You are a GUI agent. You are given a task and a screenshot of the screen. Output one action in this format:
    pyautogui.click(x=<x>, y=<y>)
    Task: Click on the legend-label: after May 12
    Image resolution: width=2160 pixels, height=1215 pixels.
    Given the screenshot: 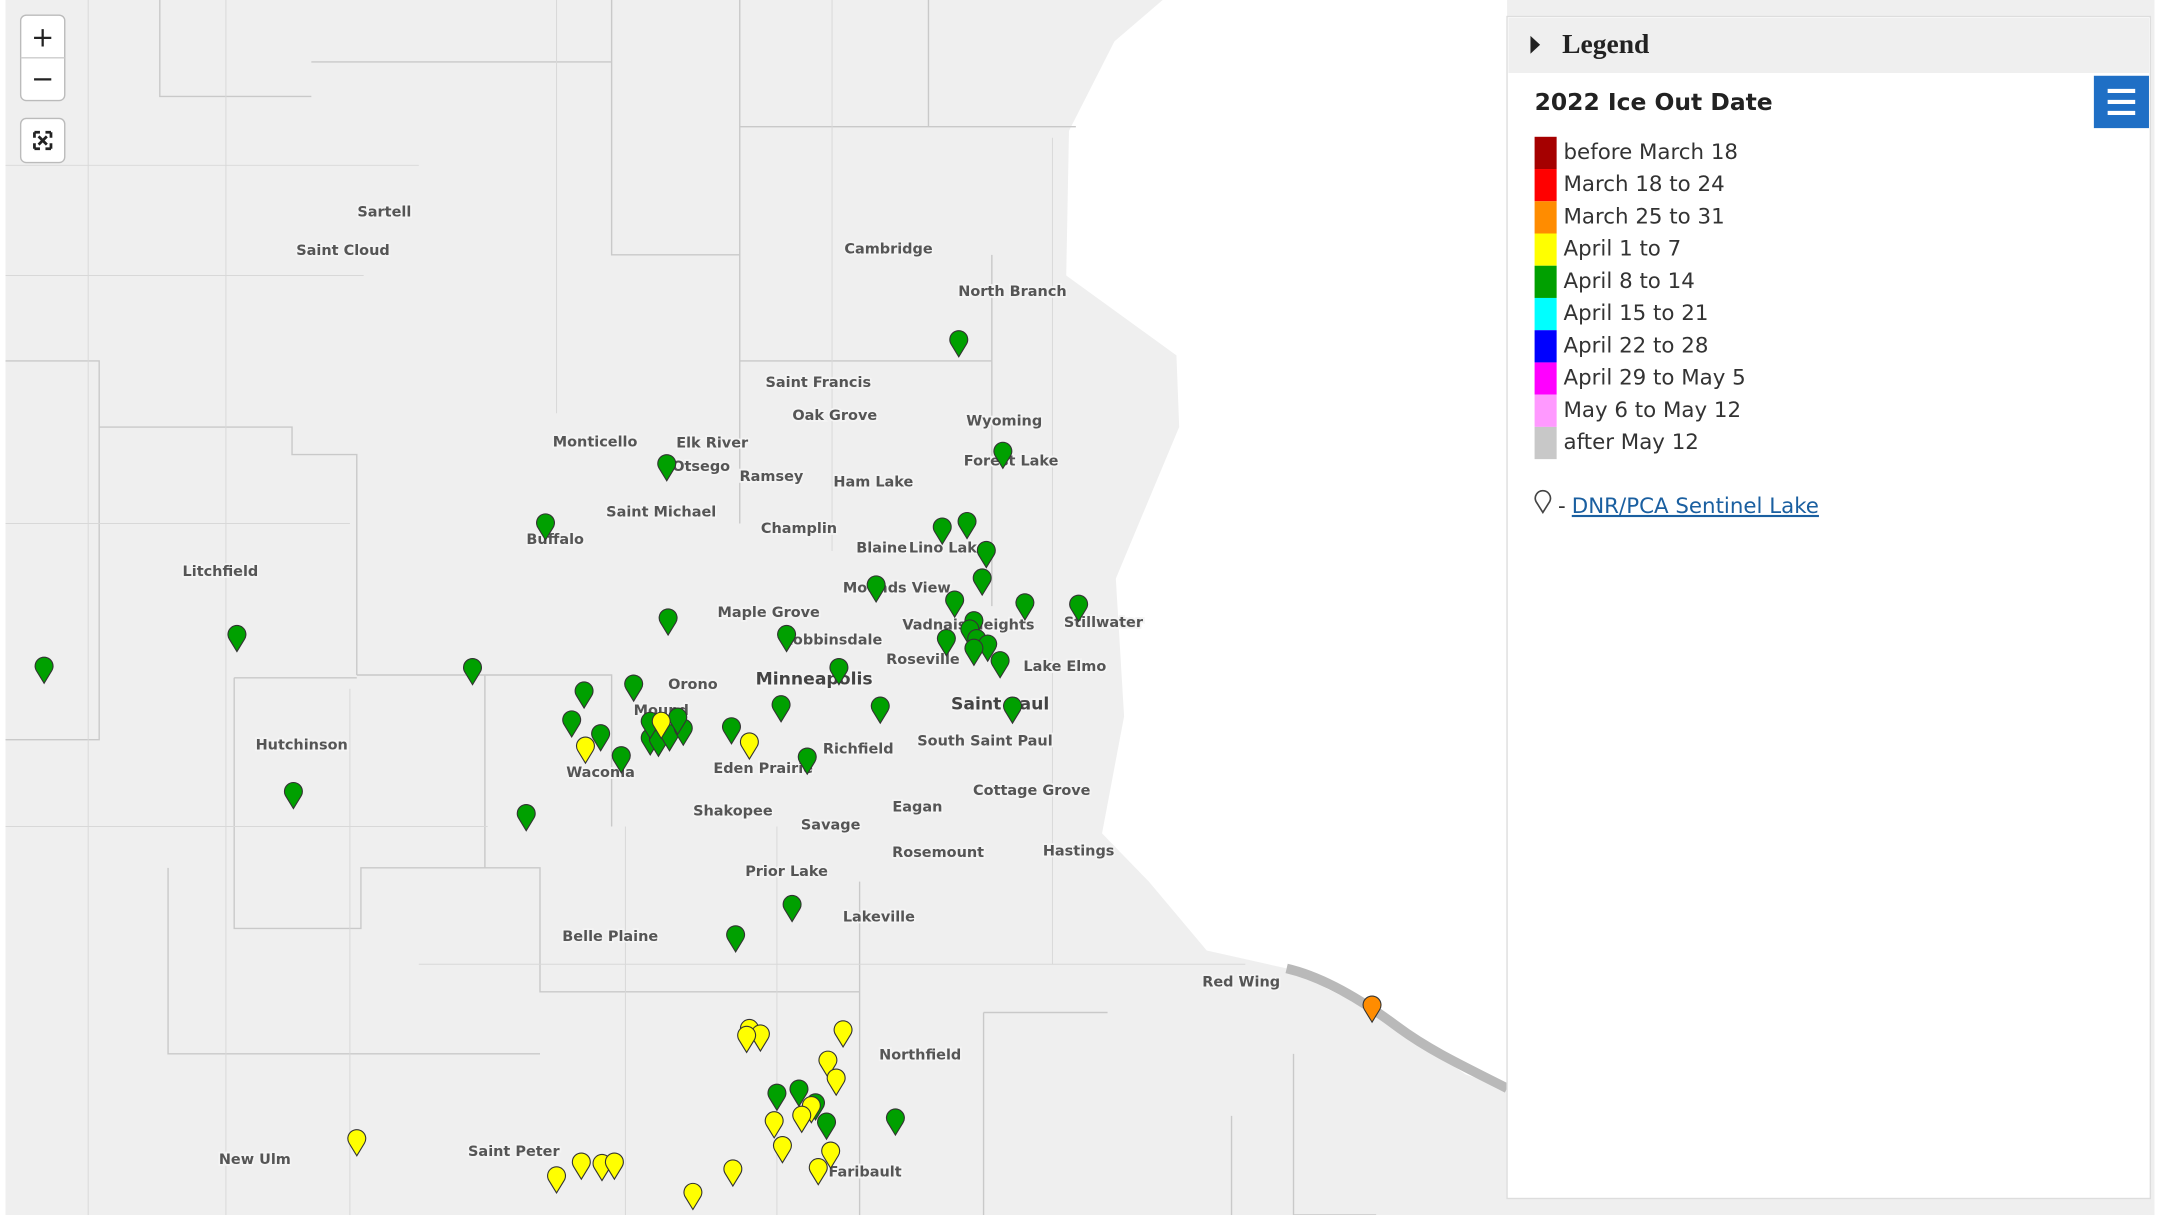 What is the action you would take?
    pyautogui.click(x=1631, y=442)
    